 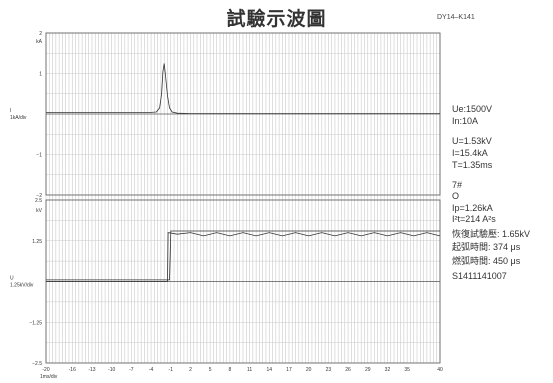 I want to click on x-tick-label: 20, so click(x=309, y=370).